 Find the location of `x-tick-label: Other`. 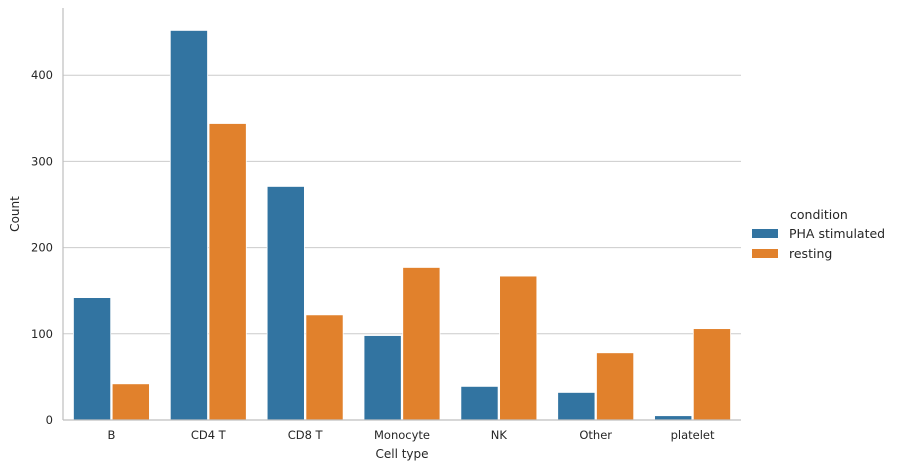

x-tick-label: Other is located at coordinates (595, 435).